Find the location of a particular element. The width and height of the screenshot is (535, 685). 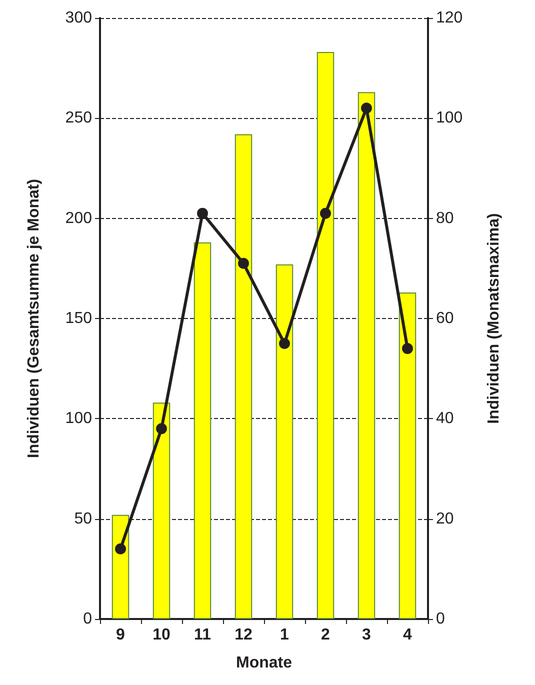

y2-tick-label: 100 is located at coordinates (449, 118).